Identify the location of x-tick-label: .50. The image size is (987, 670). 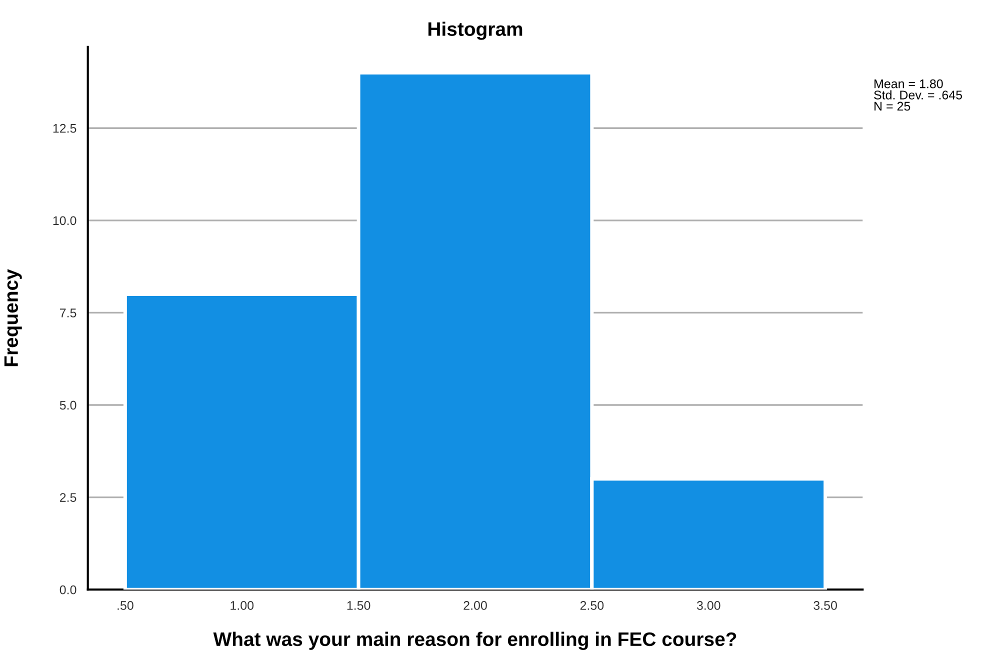
(126, 605).